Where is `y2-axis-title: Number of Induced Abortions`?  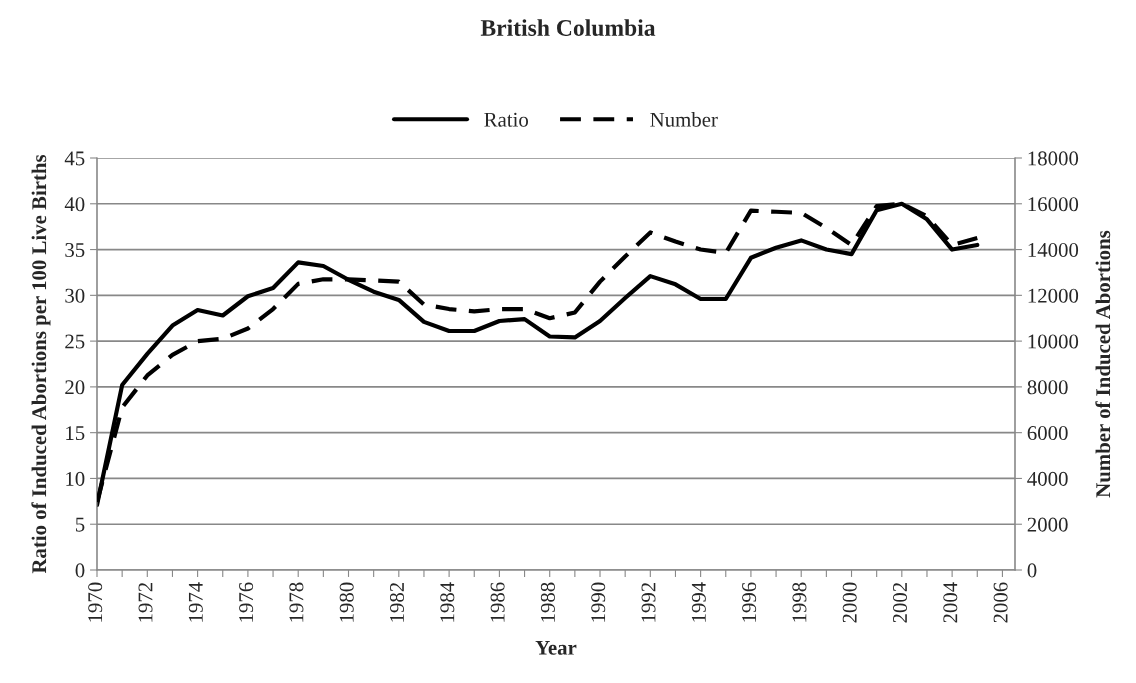
y2-axis-title: Number of Induced Abortions is located at coordinates (1103, 364).